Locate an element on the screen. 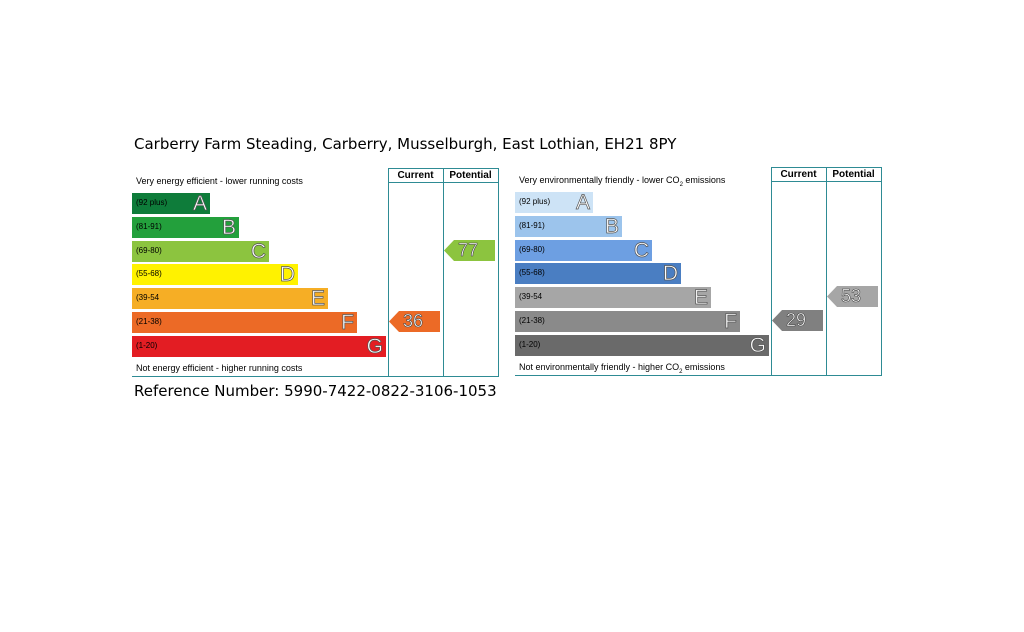  caption-text: Very environmentally friendly - lower CO is located at coordinates (599, 180).